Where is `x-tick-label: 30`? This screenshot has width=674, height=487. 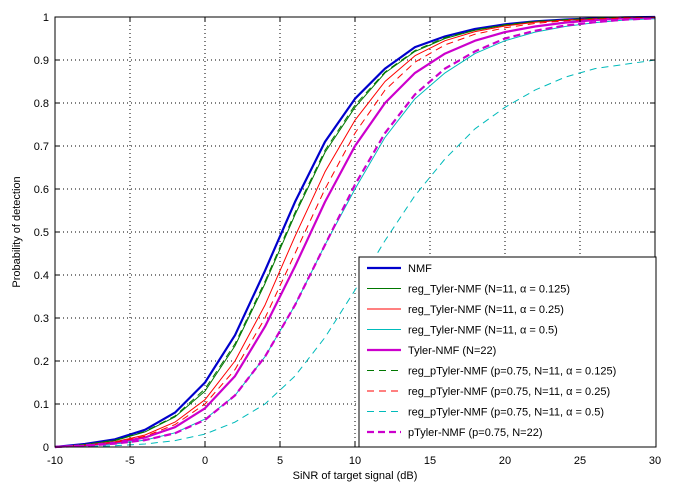 x-tick-label: 30 is located at coordinates (655, 461).